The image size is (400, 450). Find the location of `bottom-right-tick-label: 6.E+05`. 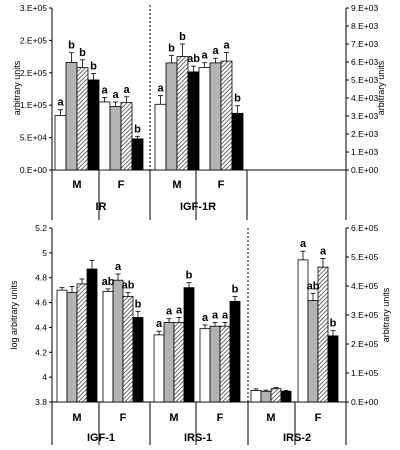

bottom-right-tick-label: 6.E+05 is located at coordinates (364, 228).